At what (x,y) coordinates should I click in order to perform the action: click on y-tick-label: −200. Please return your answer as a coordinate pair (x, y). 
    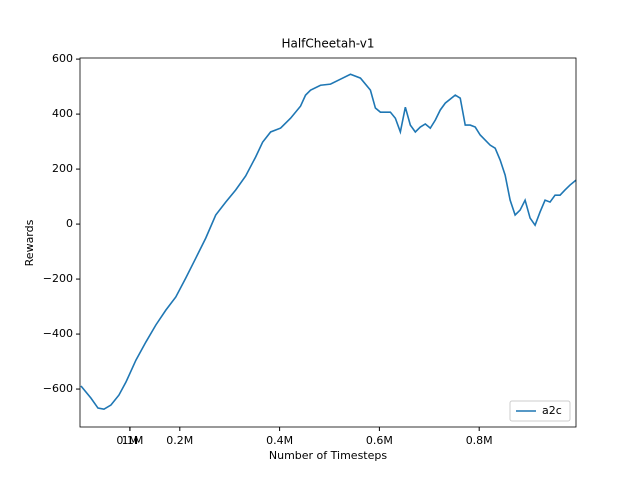
    Looking at the image, I should click on (58, 278).